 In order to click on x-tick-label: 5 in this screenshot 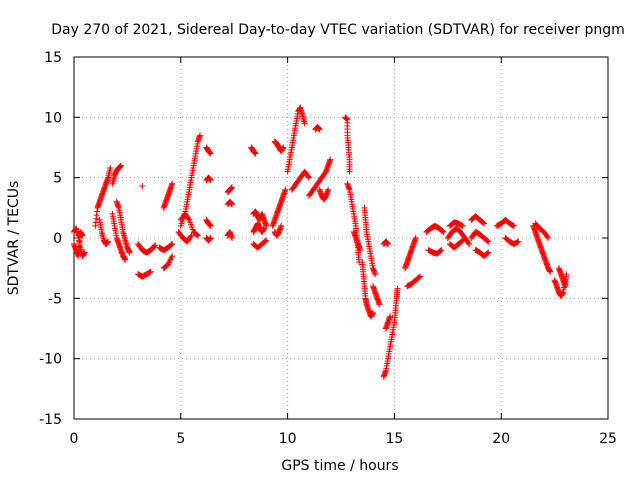, I will do `click(180, 439)`.